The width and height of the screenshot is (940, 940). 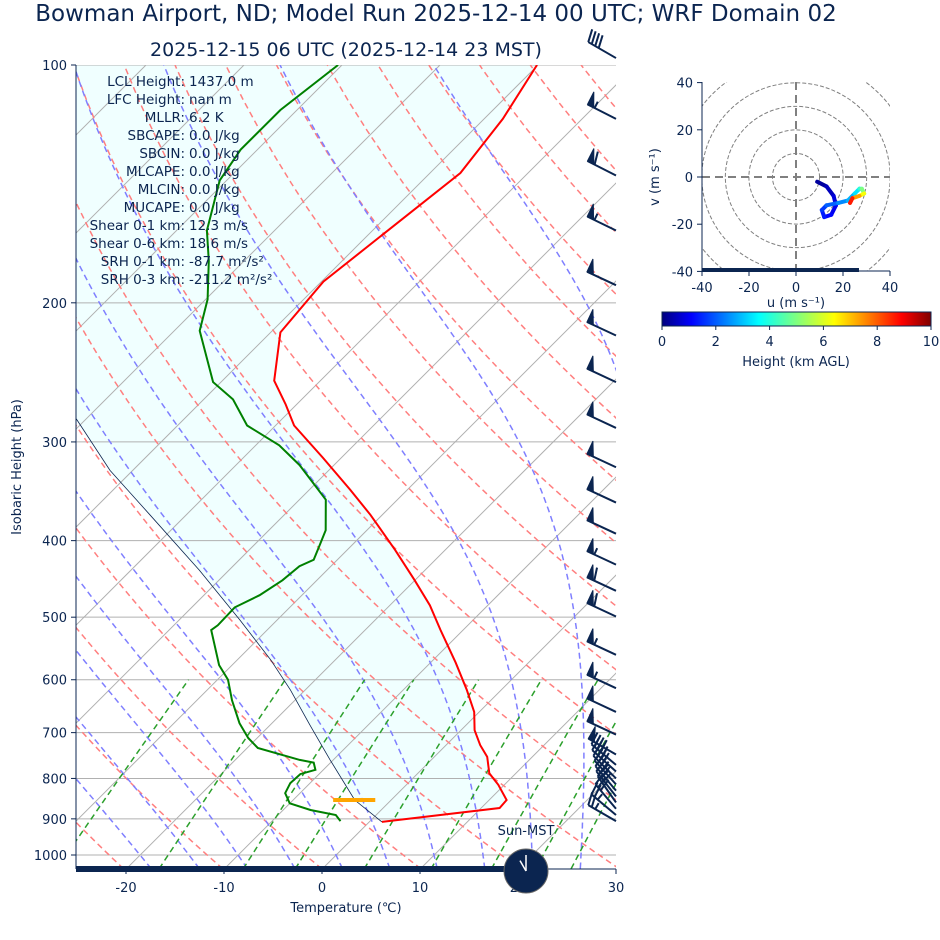 What do you see at coordinates (655, 177) in the screenshot?
I see `hodograph-y-label: v (m s⁻¹)` at bounding box center [655, 177].